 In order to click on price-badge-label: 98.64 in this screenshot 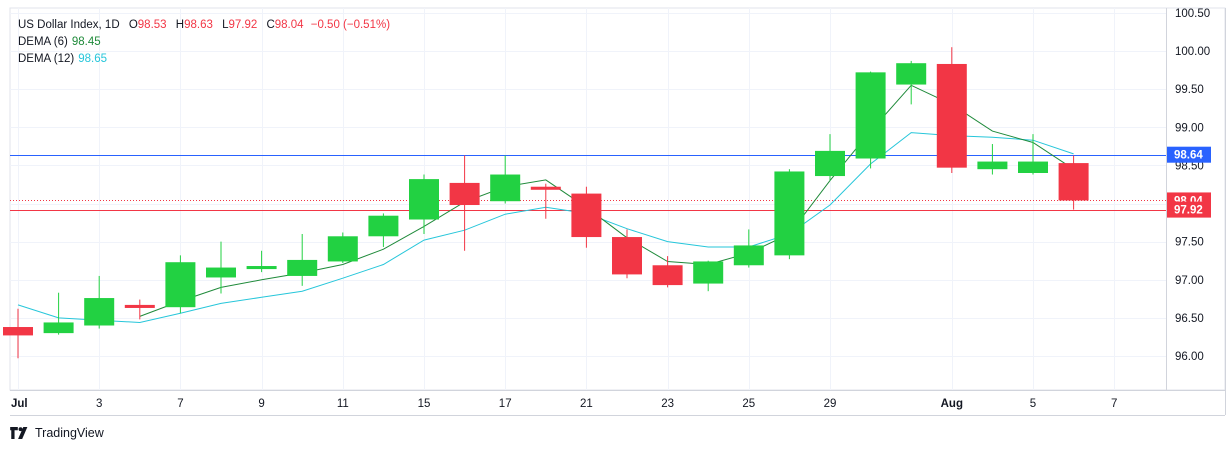, I will do `click(1188, 156)`.